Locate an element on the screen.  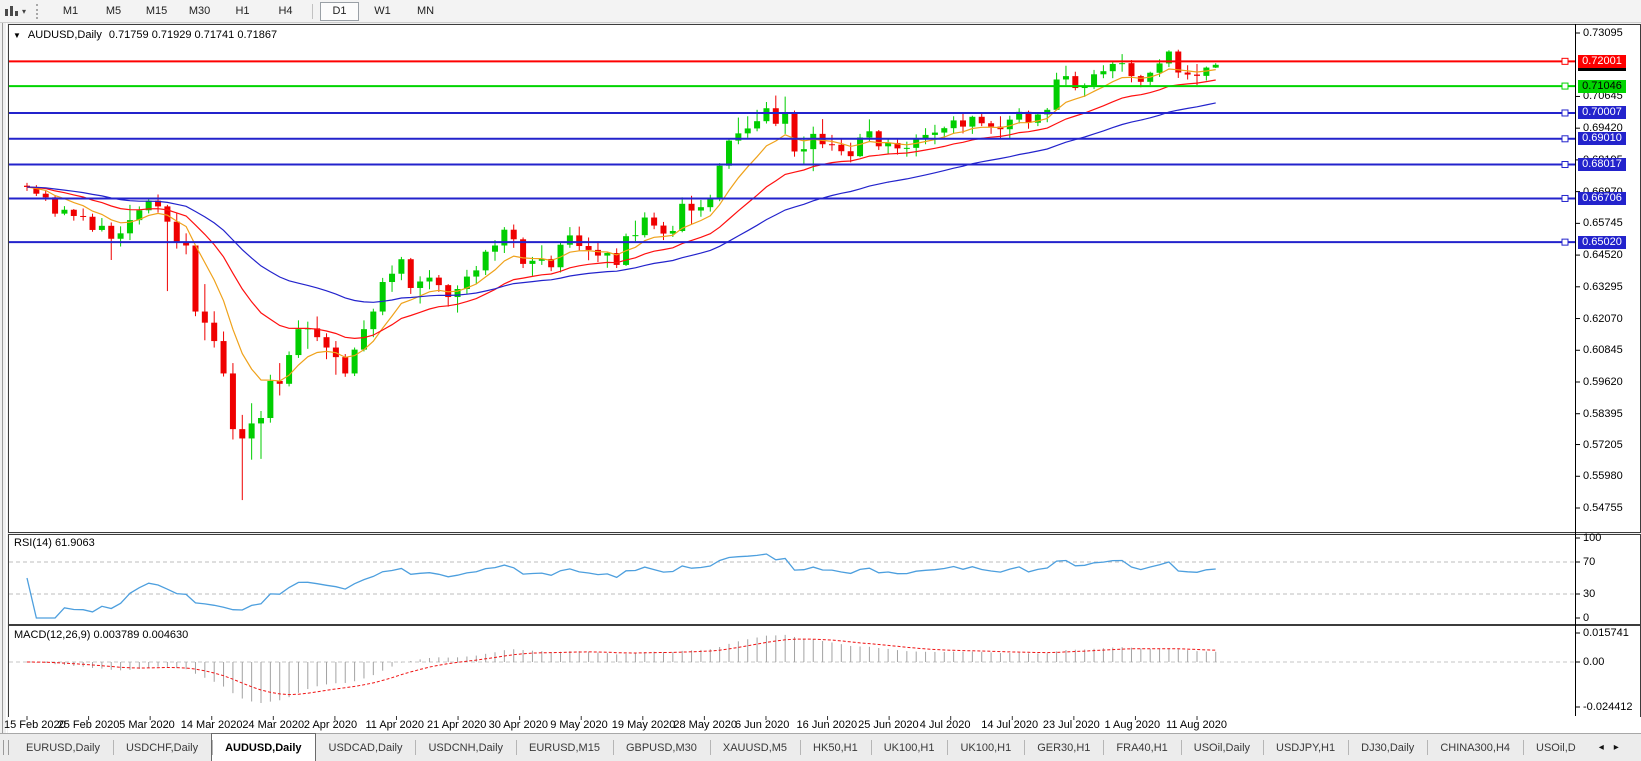
tab-scroll-right-icon: ▸ is located at coordinates (1616, 747).